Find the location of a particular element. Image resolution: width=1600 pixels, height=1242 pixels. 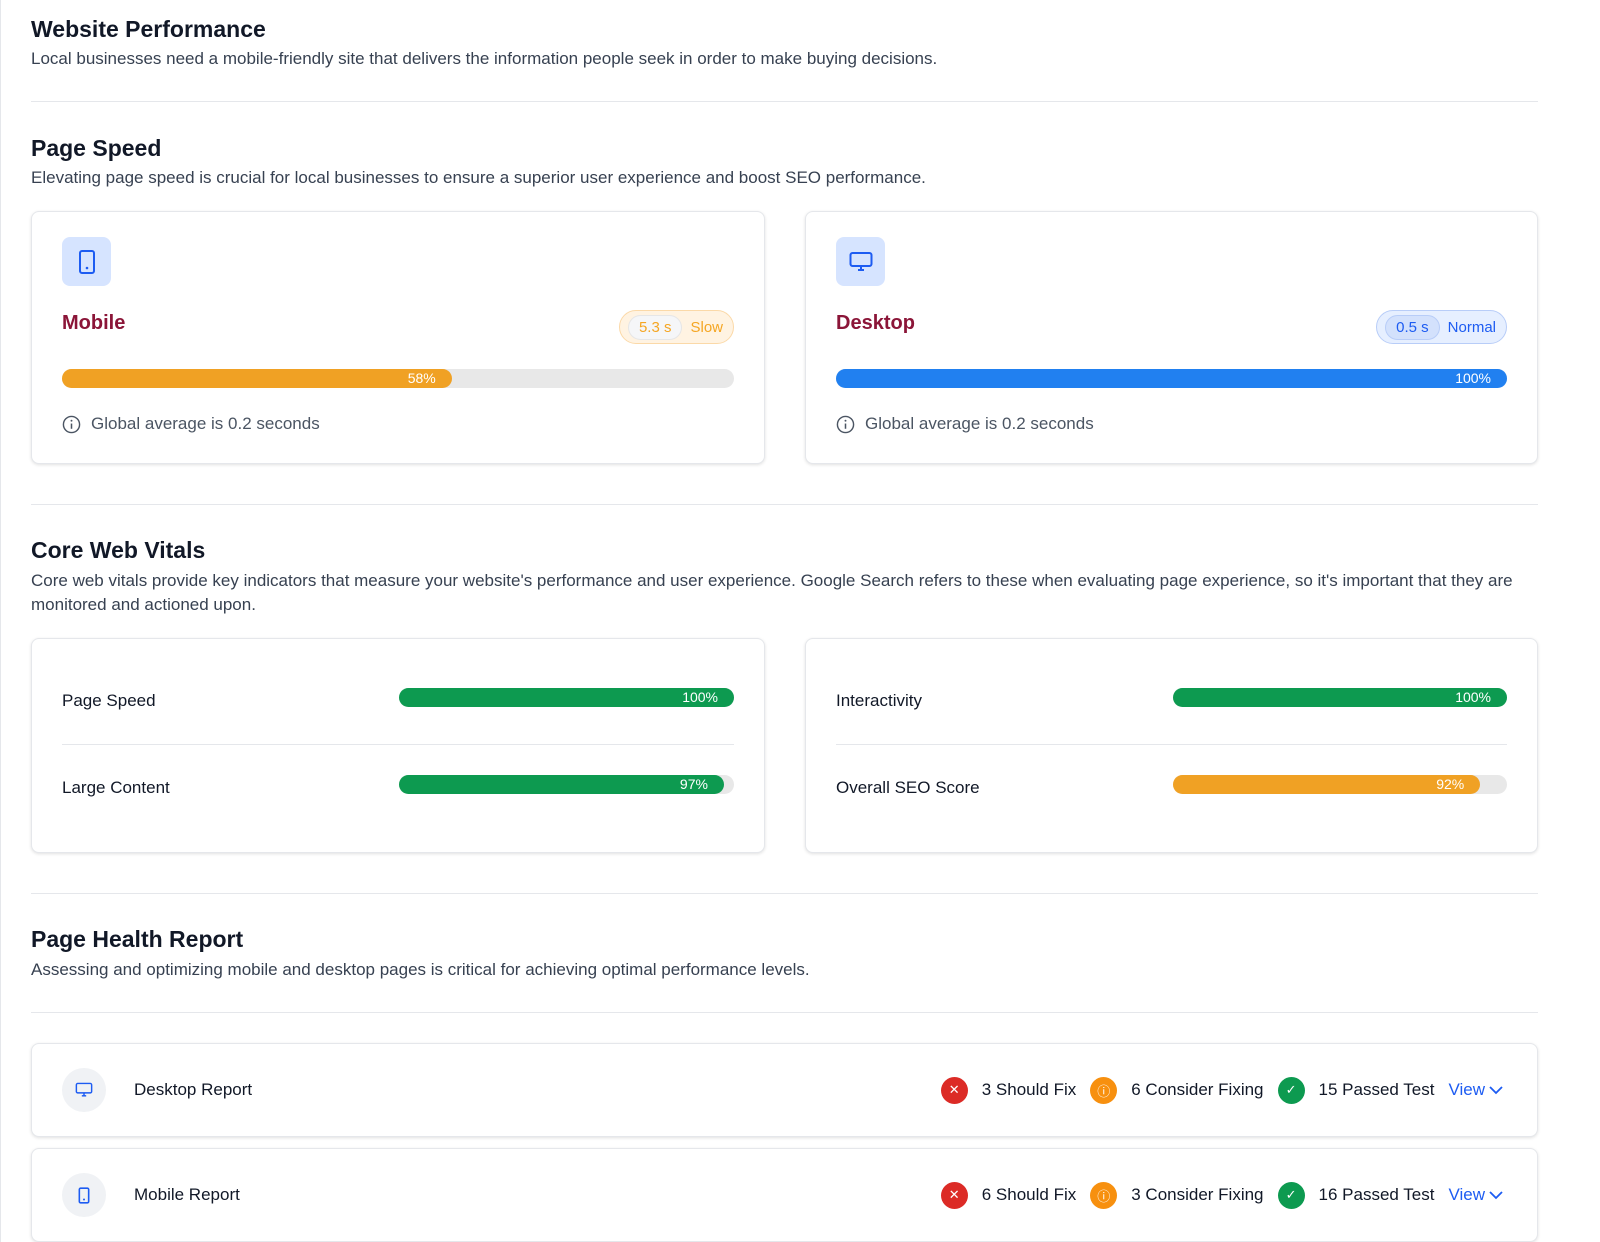

passed-count: 15 Passed Test is located at coordinates (1376, 1089).